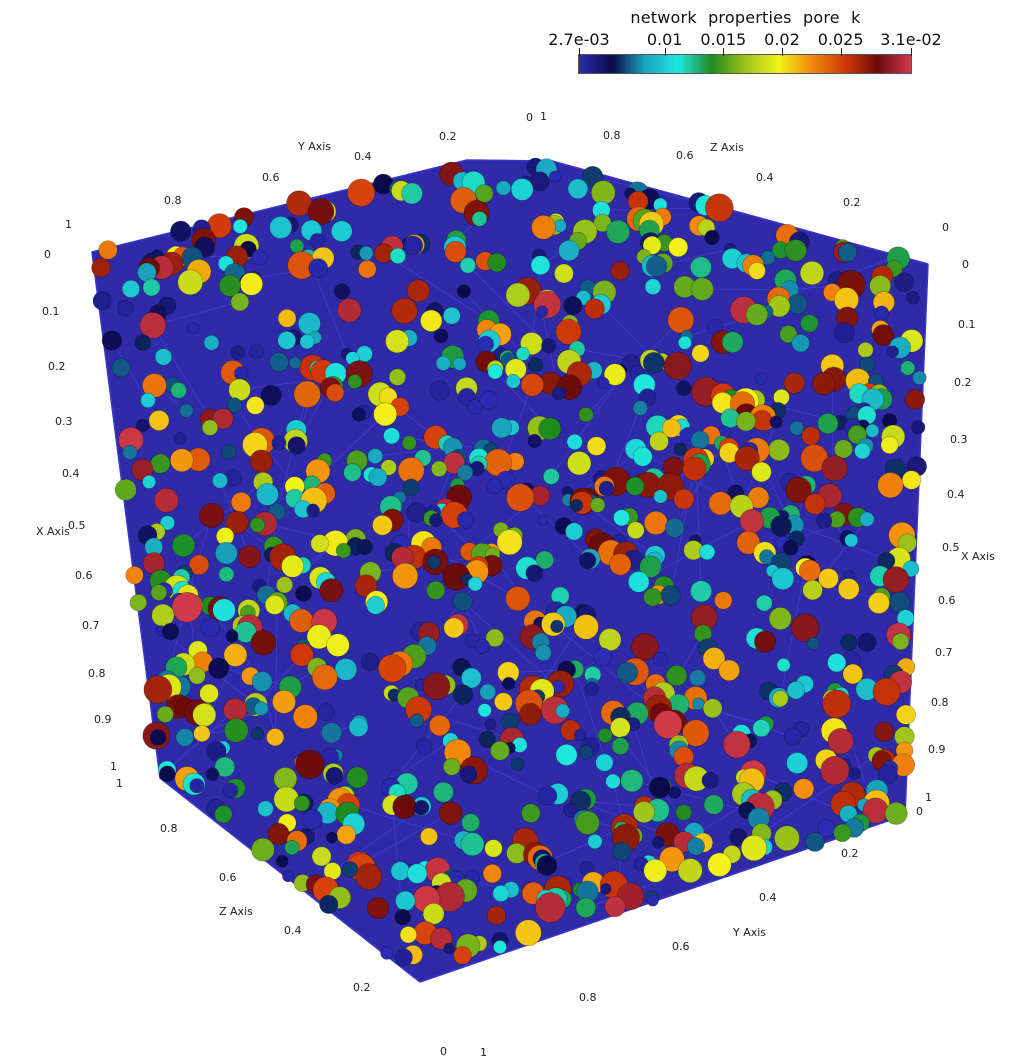 The height and width of the screenshot is (1064, 1011). I want to click on colorbar-tick-label: 0.015, so click(723, 39).